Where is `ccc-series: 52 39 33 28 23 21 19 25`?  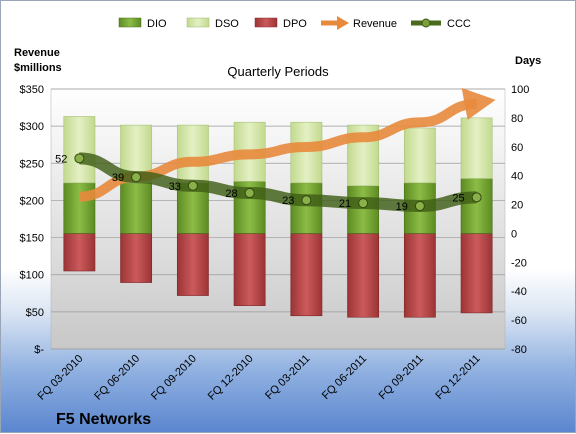
ccc-series: 52 39 33 28 23 21 19 25 is located at coordinates (268, 182).